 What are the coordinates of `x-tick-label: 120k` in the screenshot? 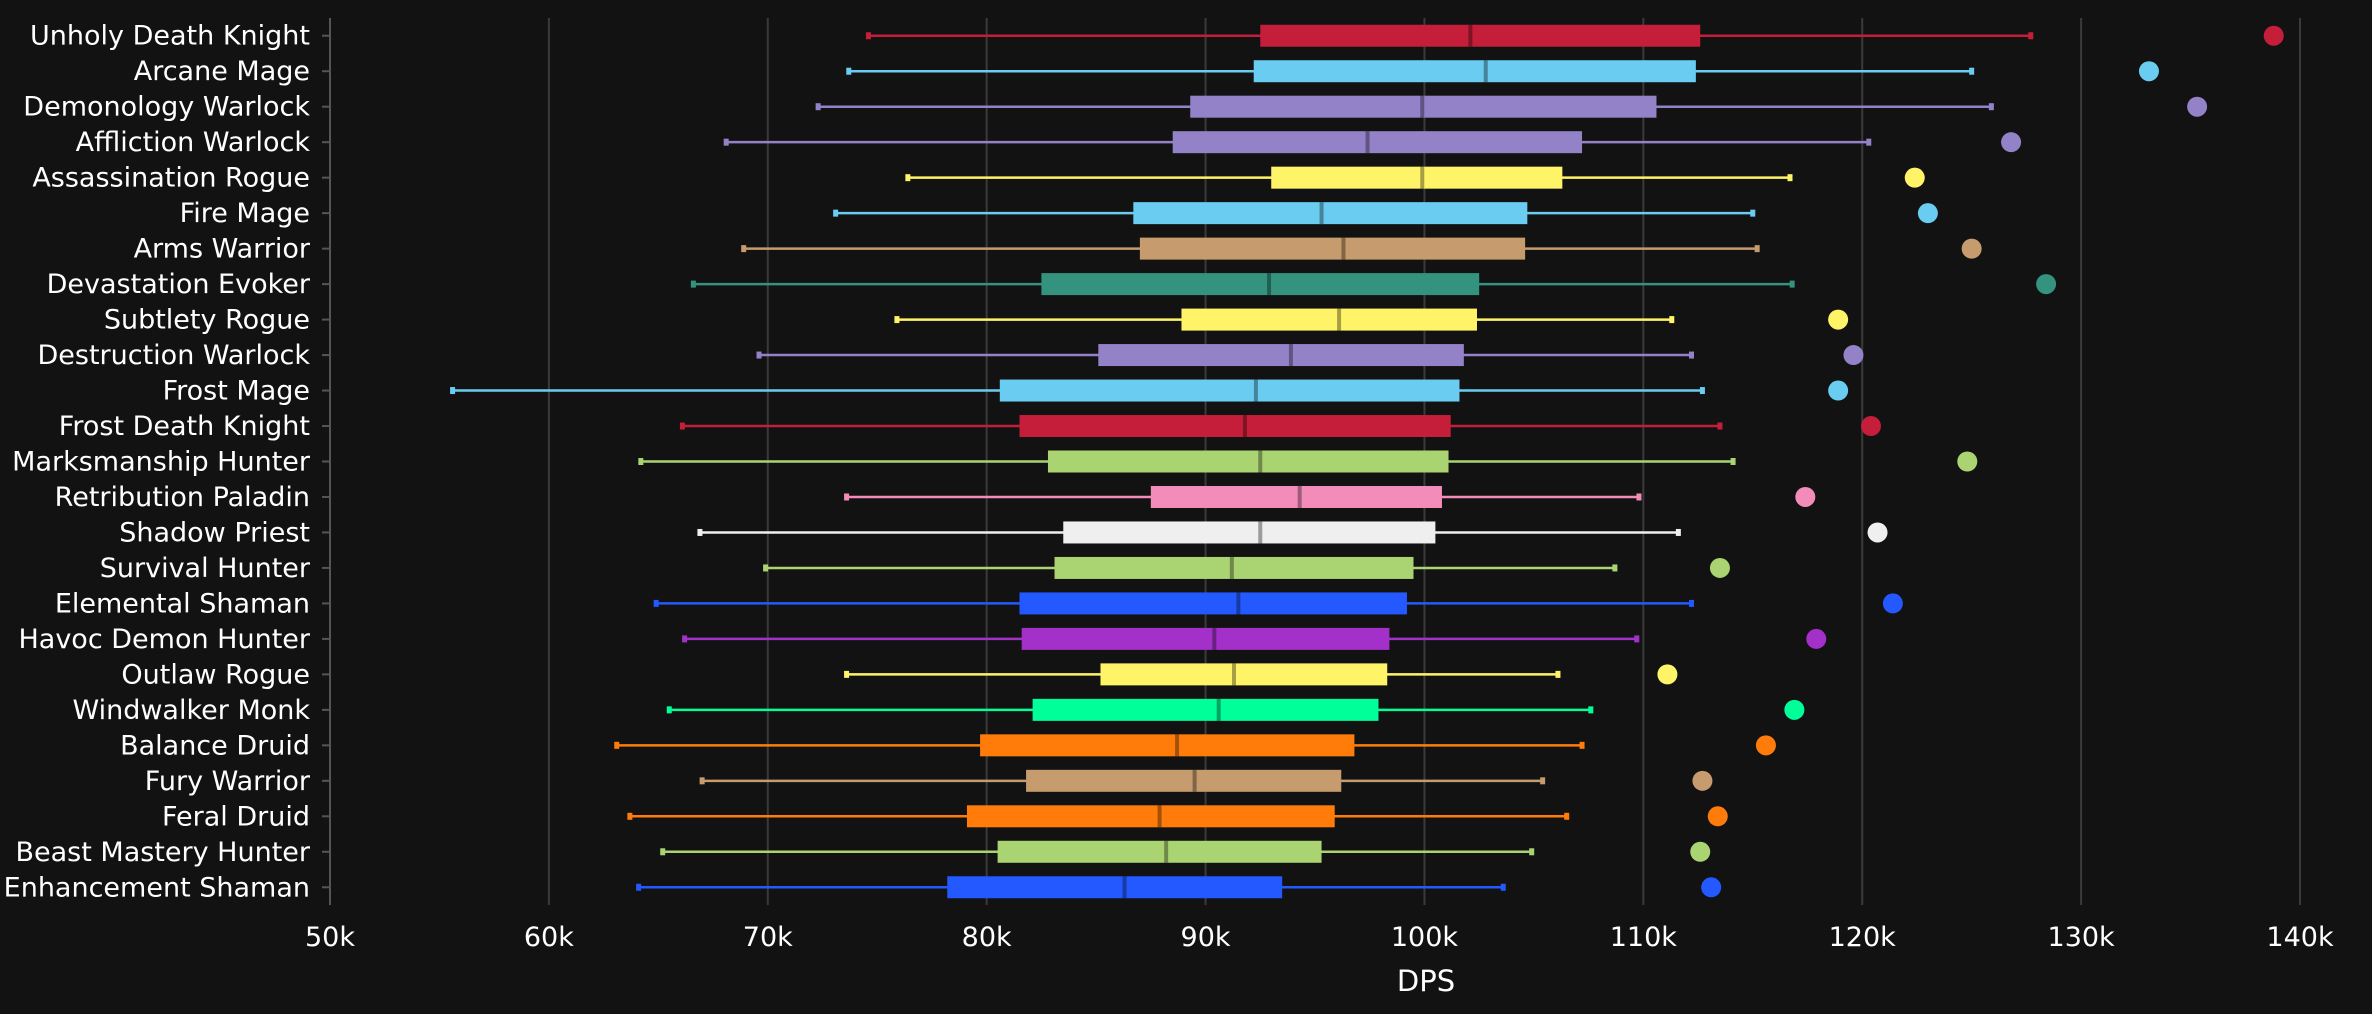 It's located at (1863, 937).